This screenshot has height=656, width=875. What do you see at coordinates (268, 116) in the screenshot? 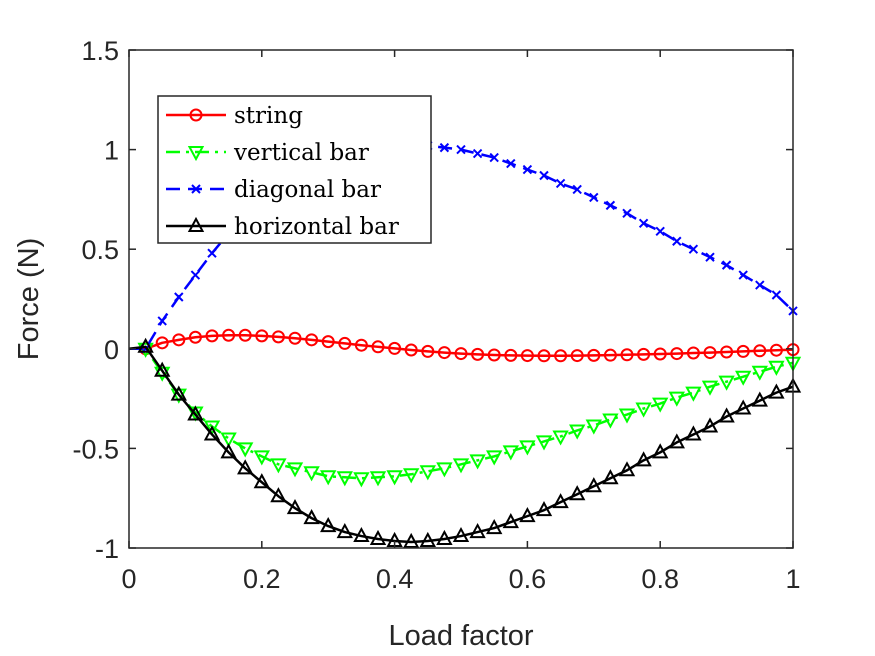
I see `legend-label-string: string` at bounding box center [268, 116].